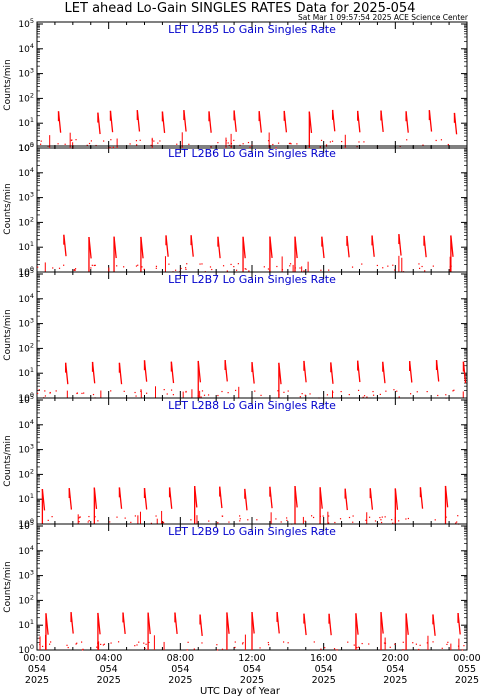  I want to click on x-tick-label: 054, so click(37, 669).